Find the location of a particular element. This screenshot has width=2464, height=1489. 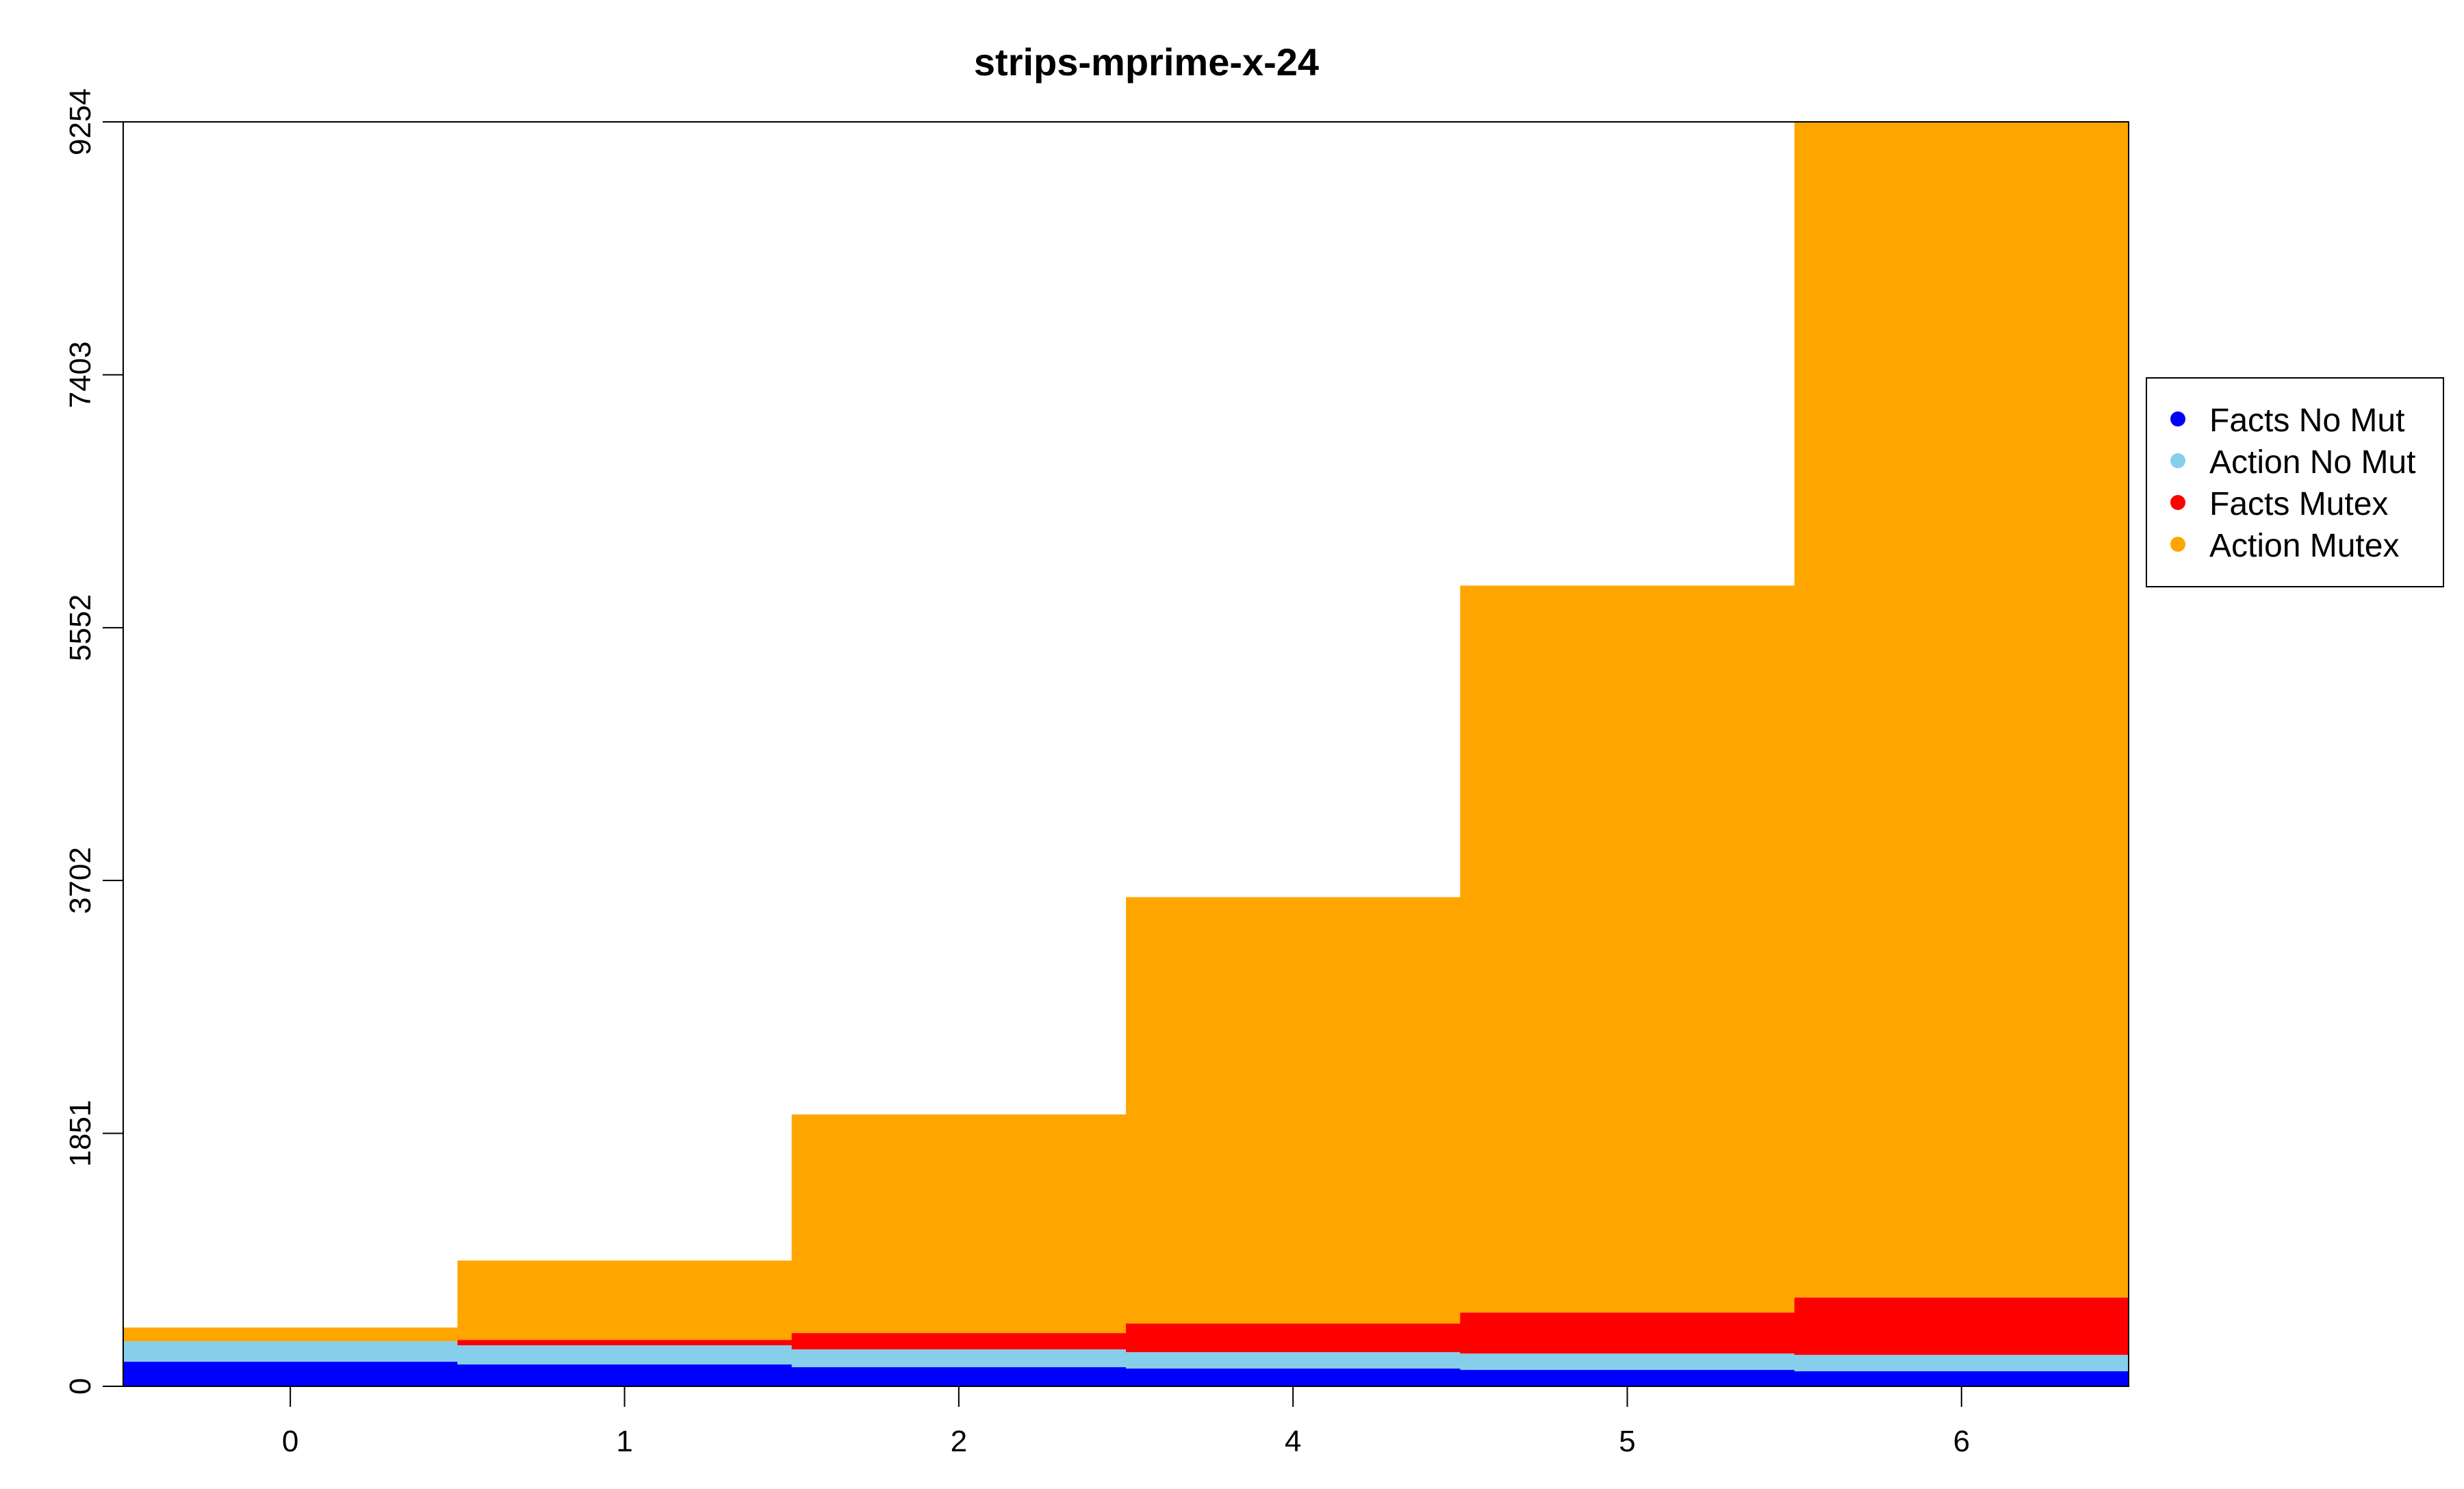

y-tick-label-2: 3702 is located at coordinates (80, 880).